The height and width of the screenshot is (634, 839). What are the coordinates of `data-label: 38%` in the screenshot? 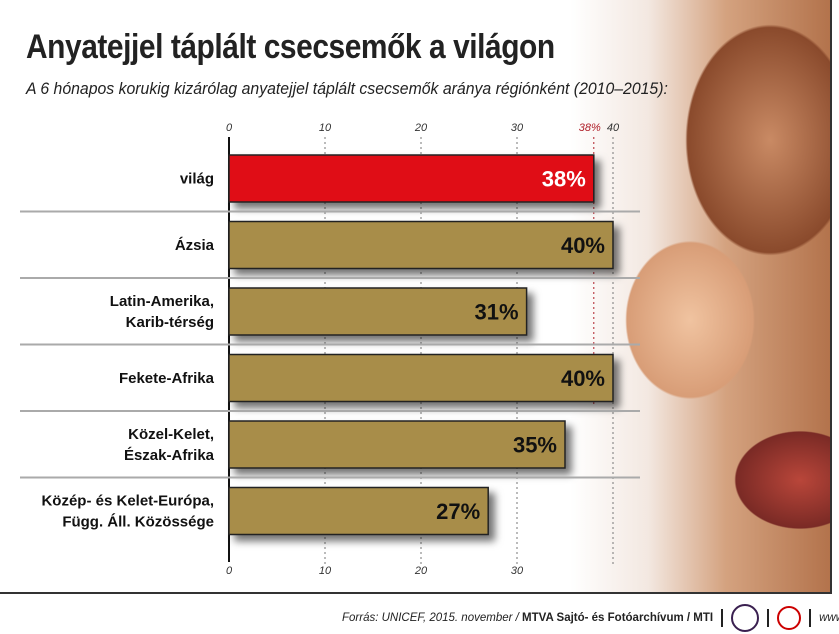 It's located at (564, 179).